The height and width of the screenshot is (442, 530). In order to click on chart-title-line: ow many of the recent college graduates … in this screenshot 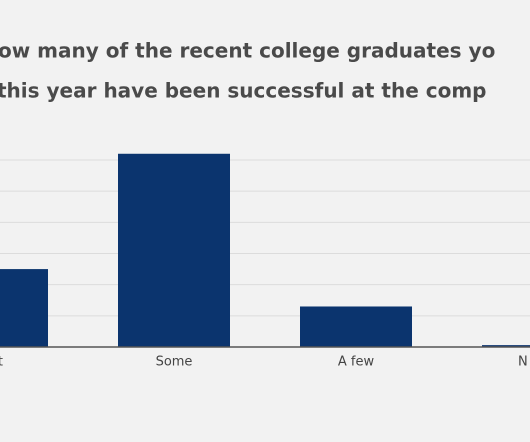, I will do `click(247, 51)`.